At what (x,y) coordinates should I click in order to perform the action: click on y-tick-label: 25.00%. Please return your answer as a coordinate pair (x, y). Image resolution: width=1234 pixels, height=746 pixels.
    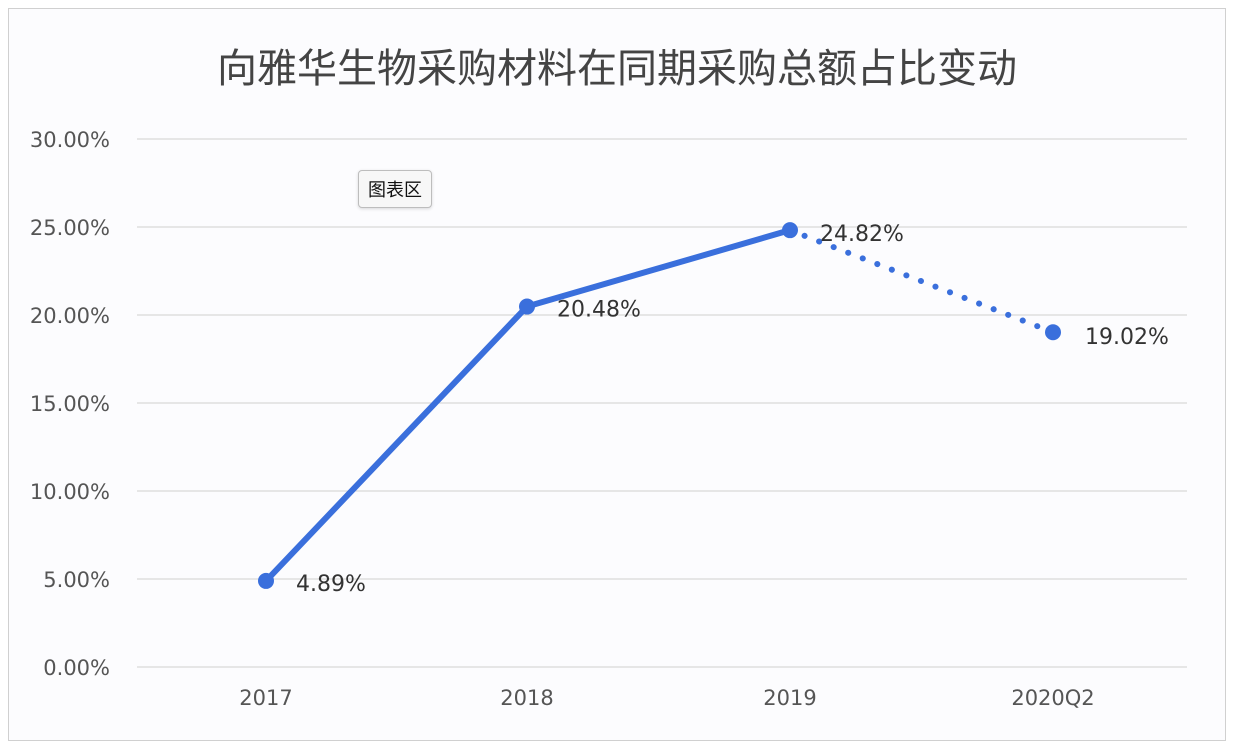
    Looking at the image, I should click on (70, 228).